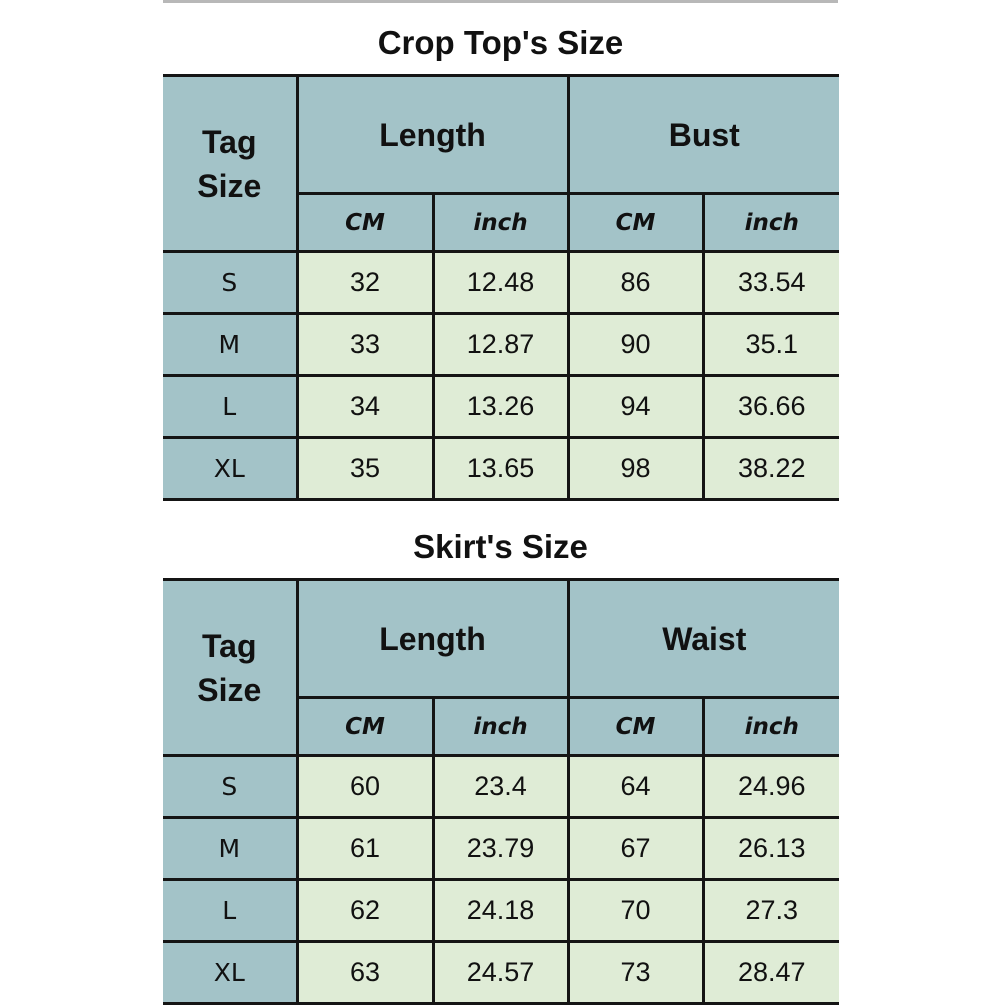 The image size is (1002, 1005). What do you see at coordinates (365, 848) in the screenshot?
I see `value-cell: 61` at bounding box center [365, 848].